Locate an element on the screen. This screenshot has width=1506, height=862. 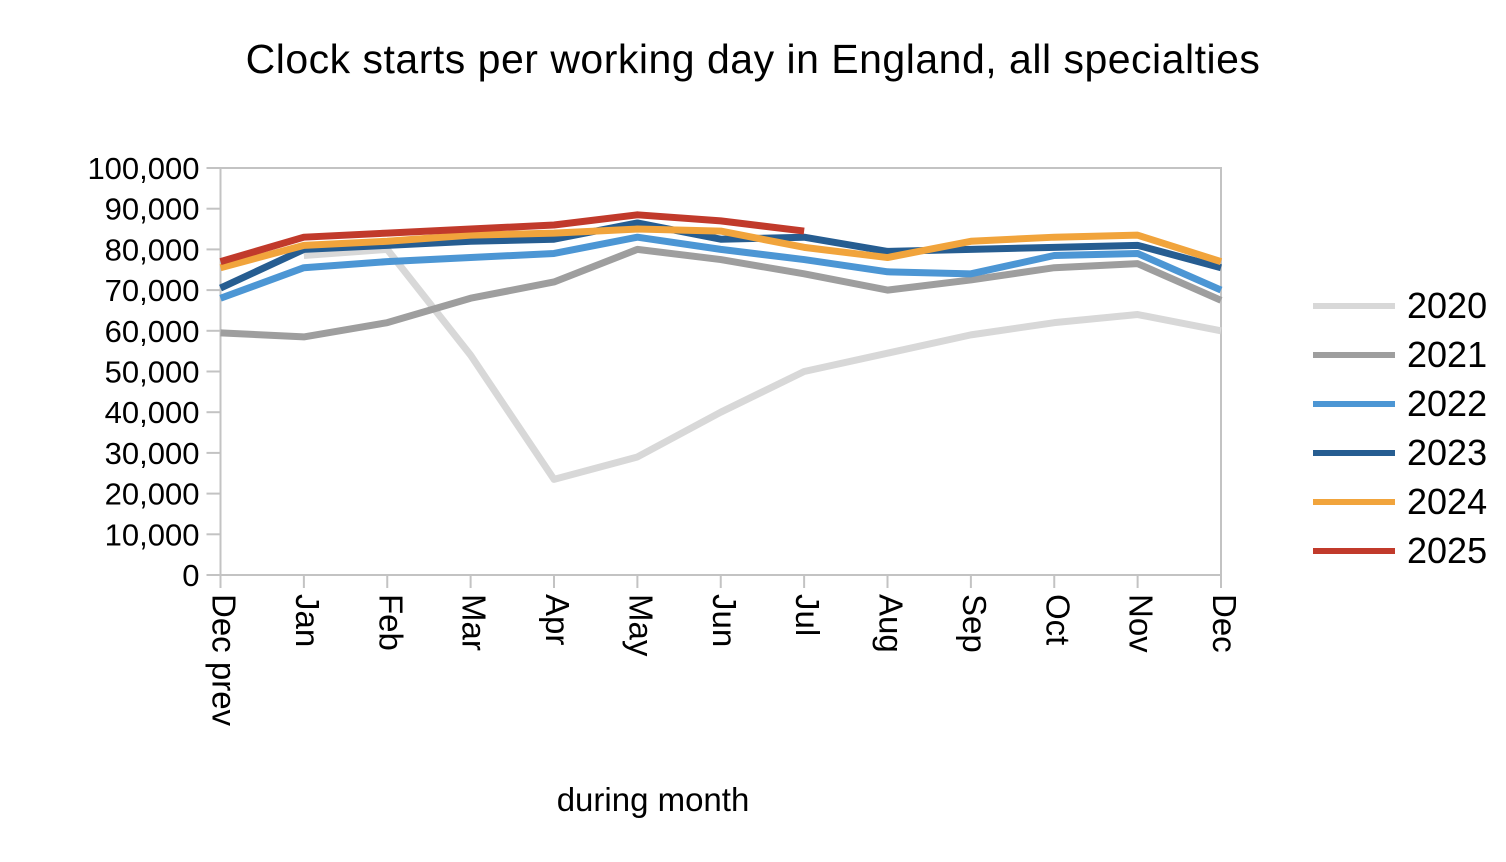
series-line-2022 is located at coordinates (721, 267).